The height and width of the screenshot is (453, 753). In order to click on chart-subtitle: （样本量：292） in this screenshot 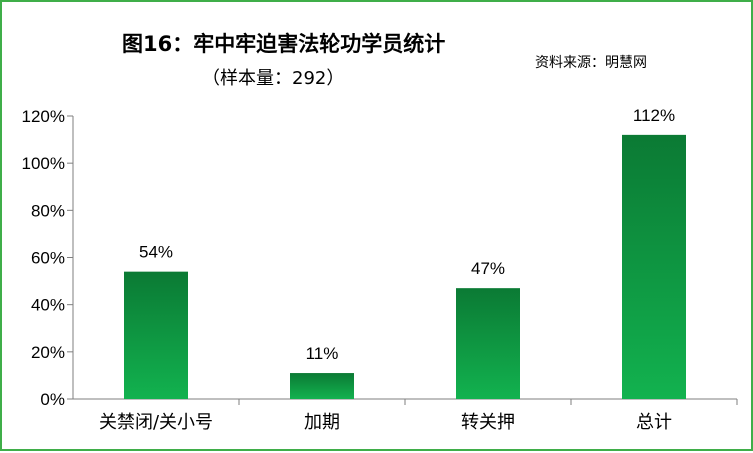, I will do `click(273, 78)`.